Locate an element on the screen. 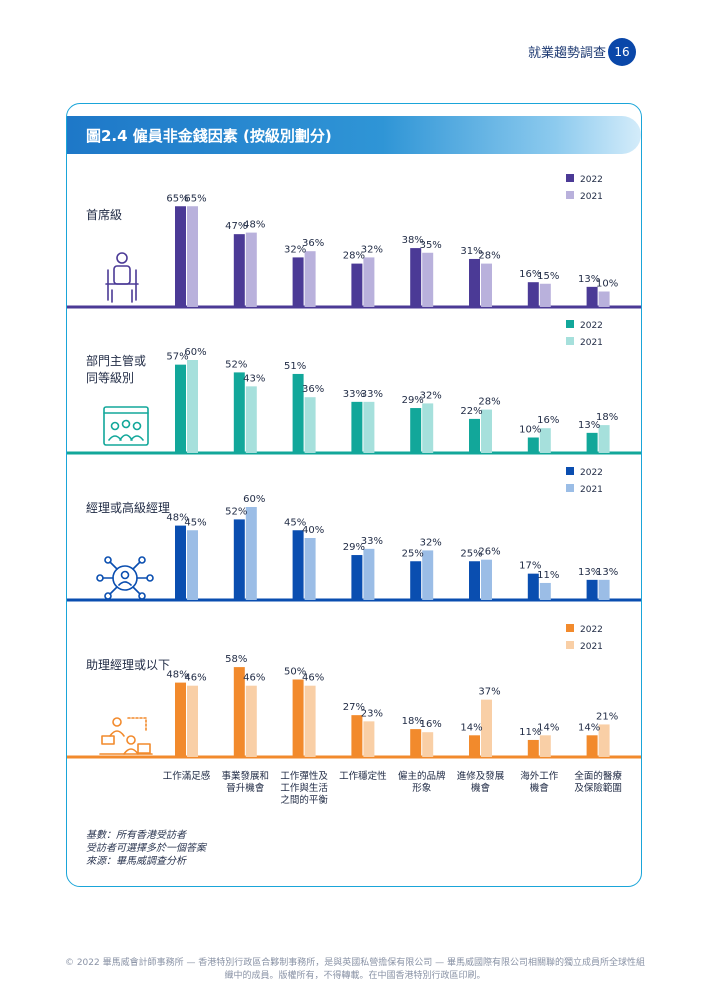  data-label-2021-blue: 26% is located at coordinates (489, 552).